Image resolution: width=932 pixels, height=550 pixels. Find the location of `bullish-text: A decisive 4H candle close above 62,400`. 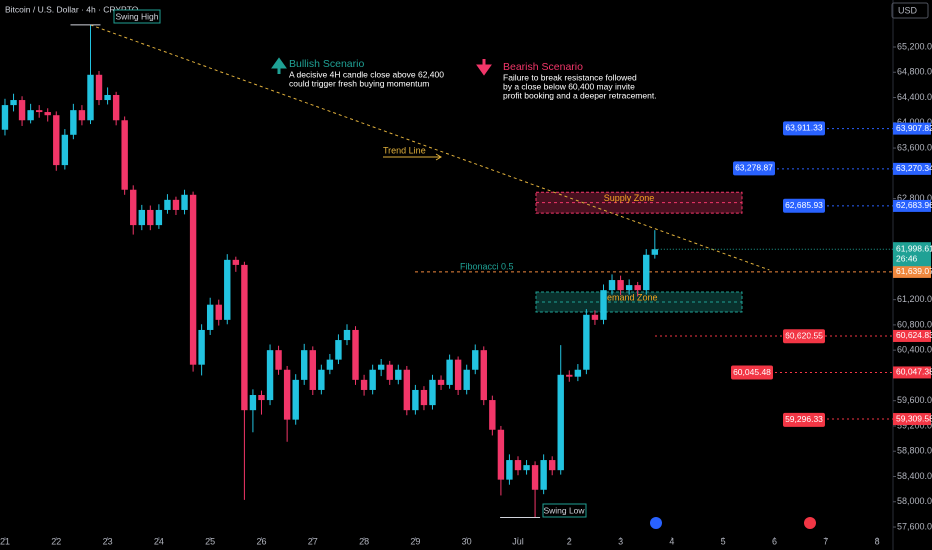

bullish-text: A decisive 4H candle close above 62,400 is located at coordinates (366, 74).